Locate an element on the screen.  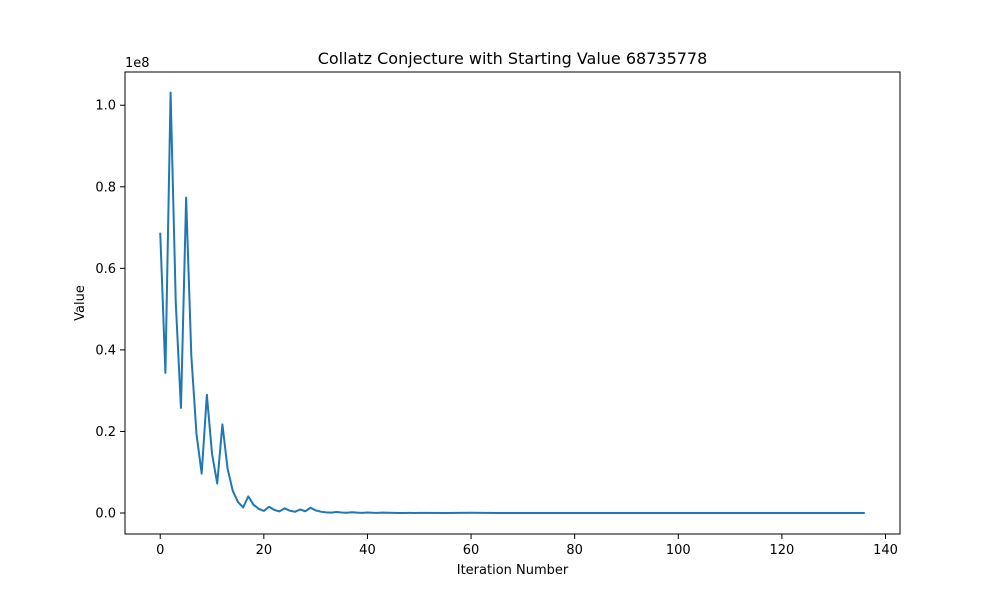
x-tick-label: 60 is located at coordinates (471, 550).